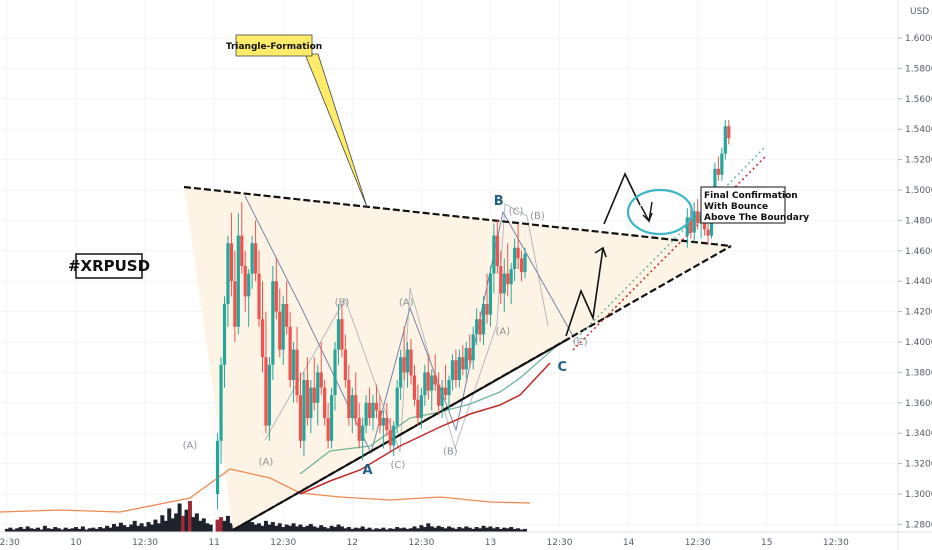  What do you see at coordinates (584, 292) in the screenshot?
I see `projection-arrow-up` at bounding box center [584, 292].